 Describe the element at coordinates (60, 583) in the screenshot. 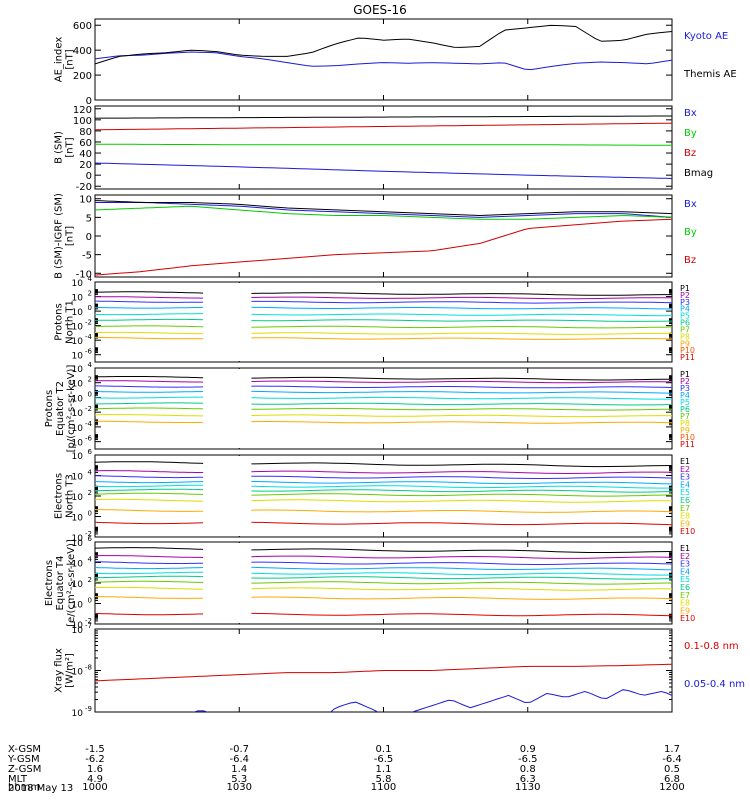

I see `y-axis-label: Equator T4` at that location.